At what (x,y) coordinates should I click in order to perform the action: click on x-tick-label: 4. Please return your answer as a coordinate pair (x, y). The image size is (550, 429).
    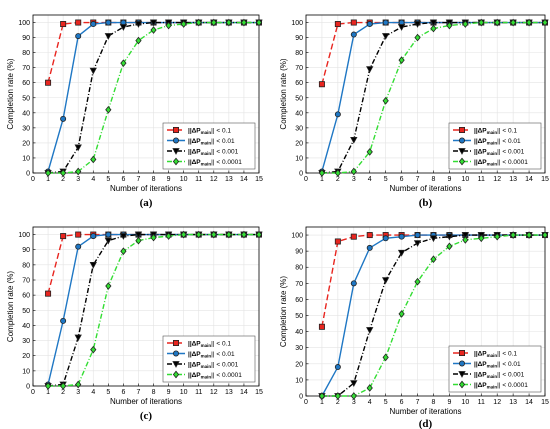
    Looking at the image, I should click on (370, 179).